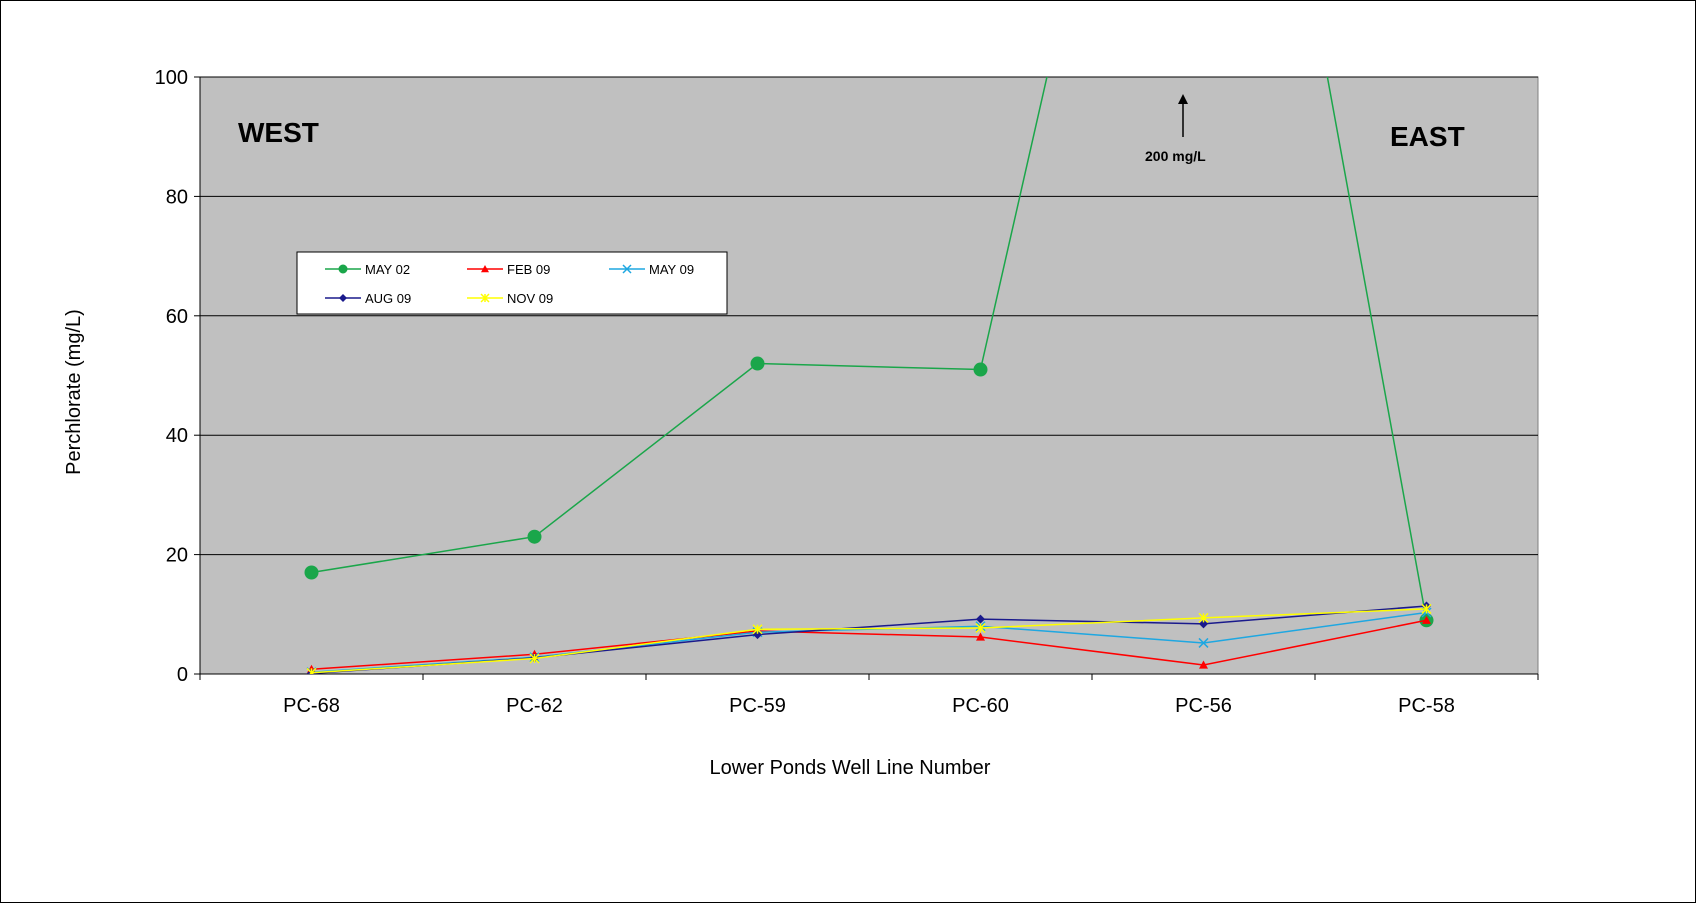  What do you see at coordinates (1175, 156) in the screenshot?
I see `offscale-note: 200 mg/L` at bounding box center [1175, 156].